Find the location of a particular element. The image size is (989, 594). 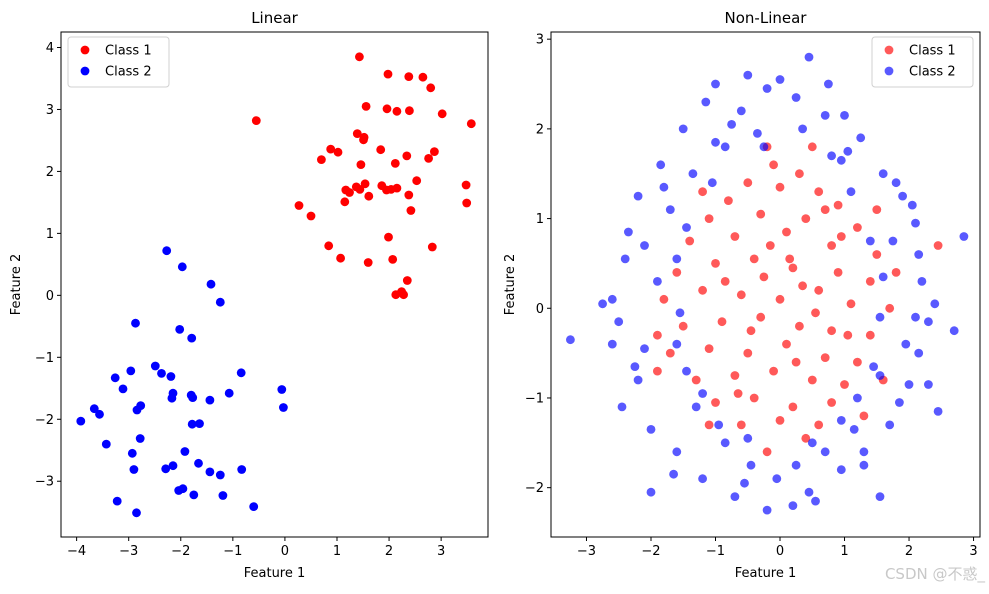

y-tick-label: −3 is located at coordinates (44, 482).